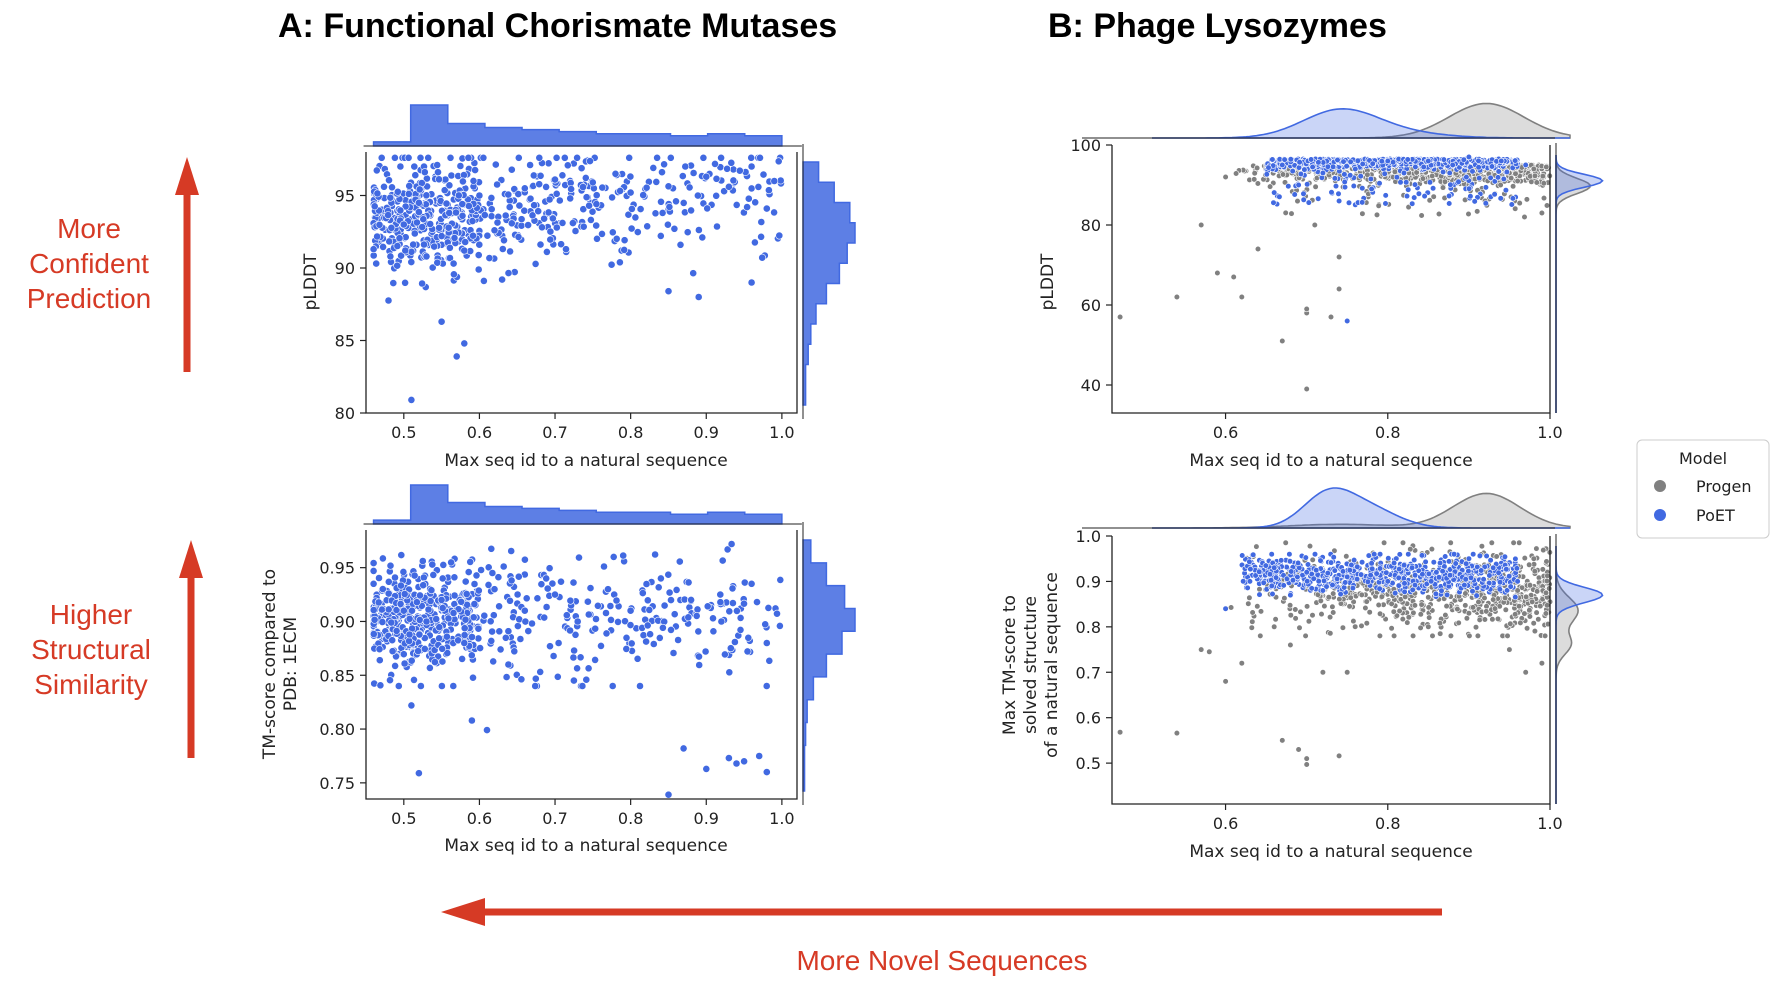  I want to click on a2-y-tick-label: 0.85, so click(337, 675).